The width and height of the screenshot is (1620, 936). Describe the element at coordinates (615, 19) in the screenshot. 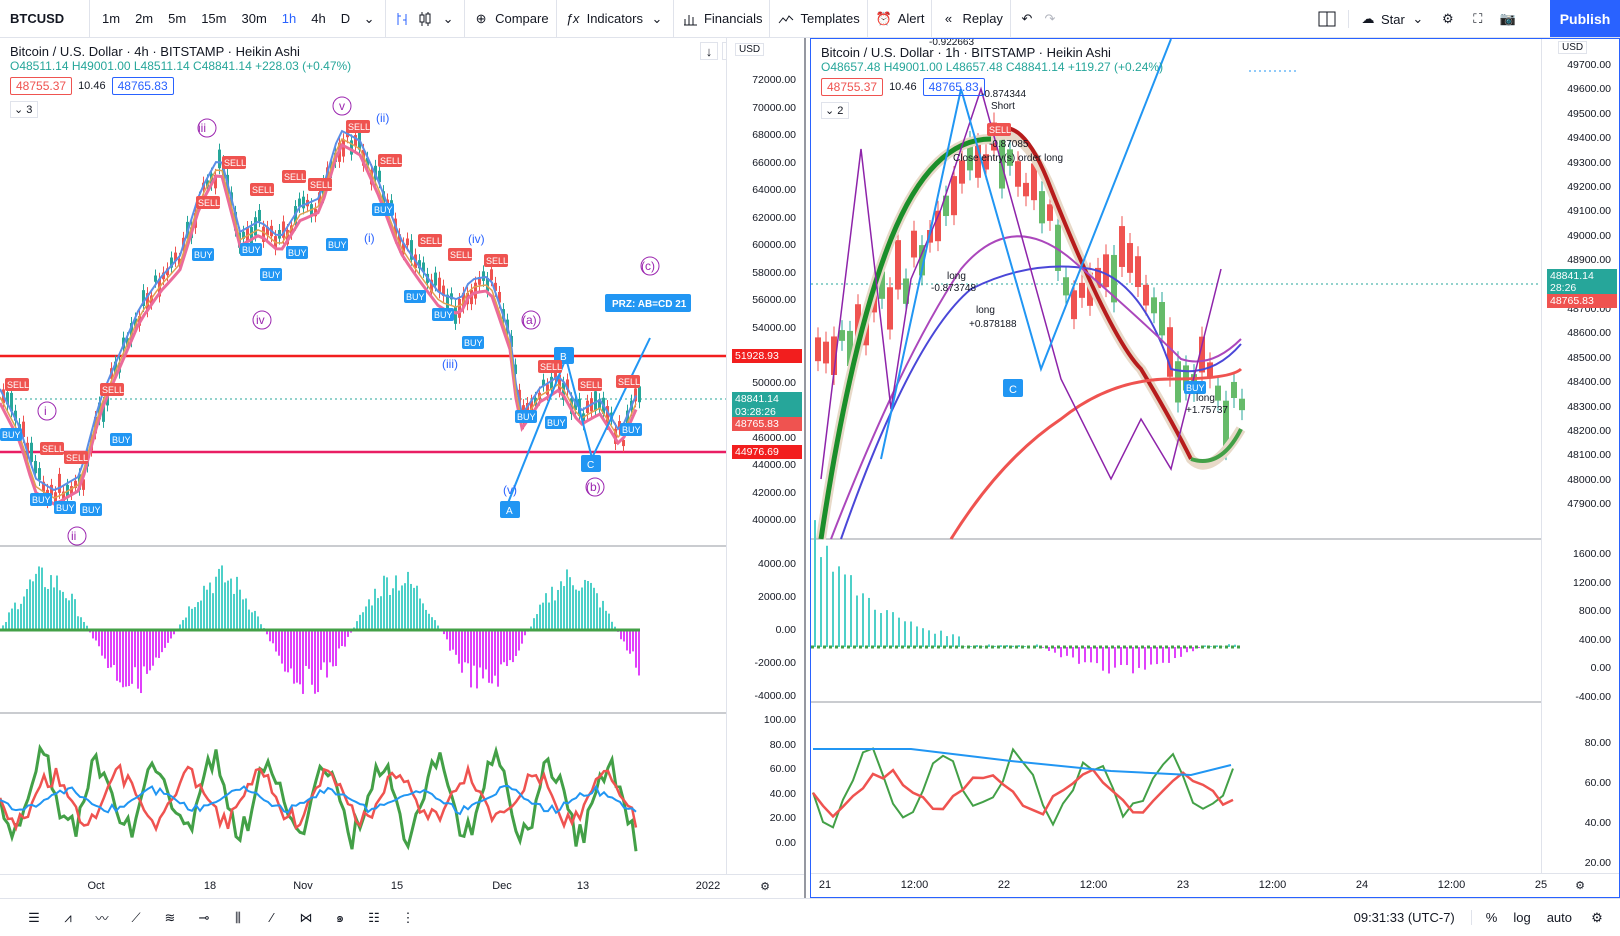

I see `indicators-button: ƒx Indicators ⌄` at that location.